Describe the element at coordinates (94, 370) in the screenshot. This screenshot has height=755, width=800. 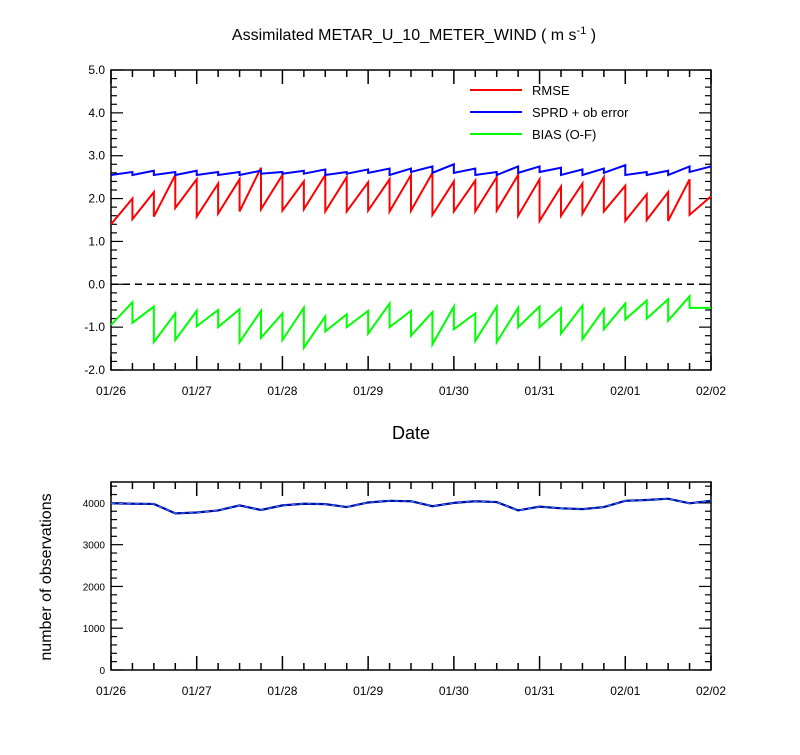
I see `top-y-tick-label: -2.0` at that location.